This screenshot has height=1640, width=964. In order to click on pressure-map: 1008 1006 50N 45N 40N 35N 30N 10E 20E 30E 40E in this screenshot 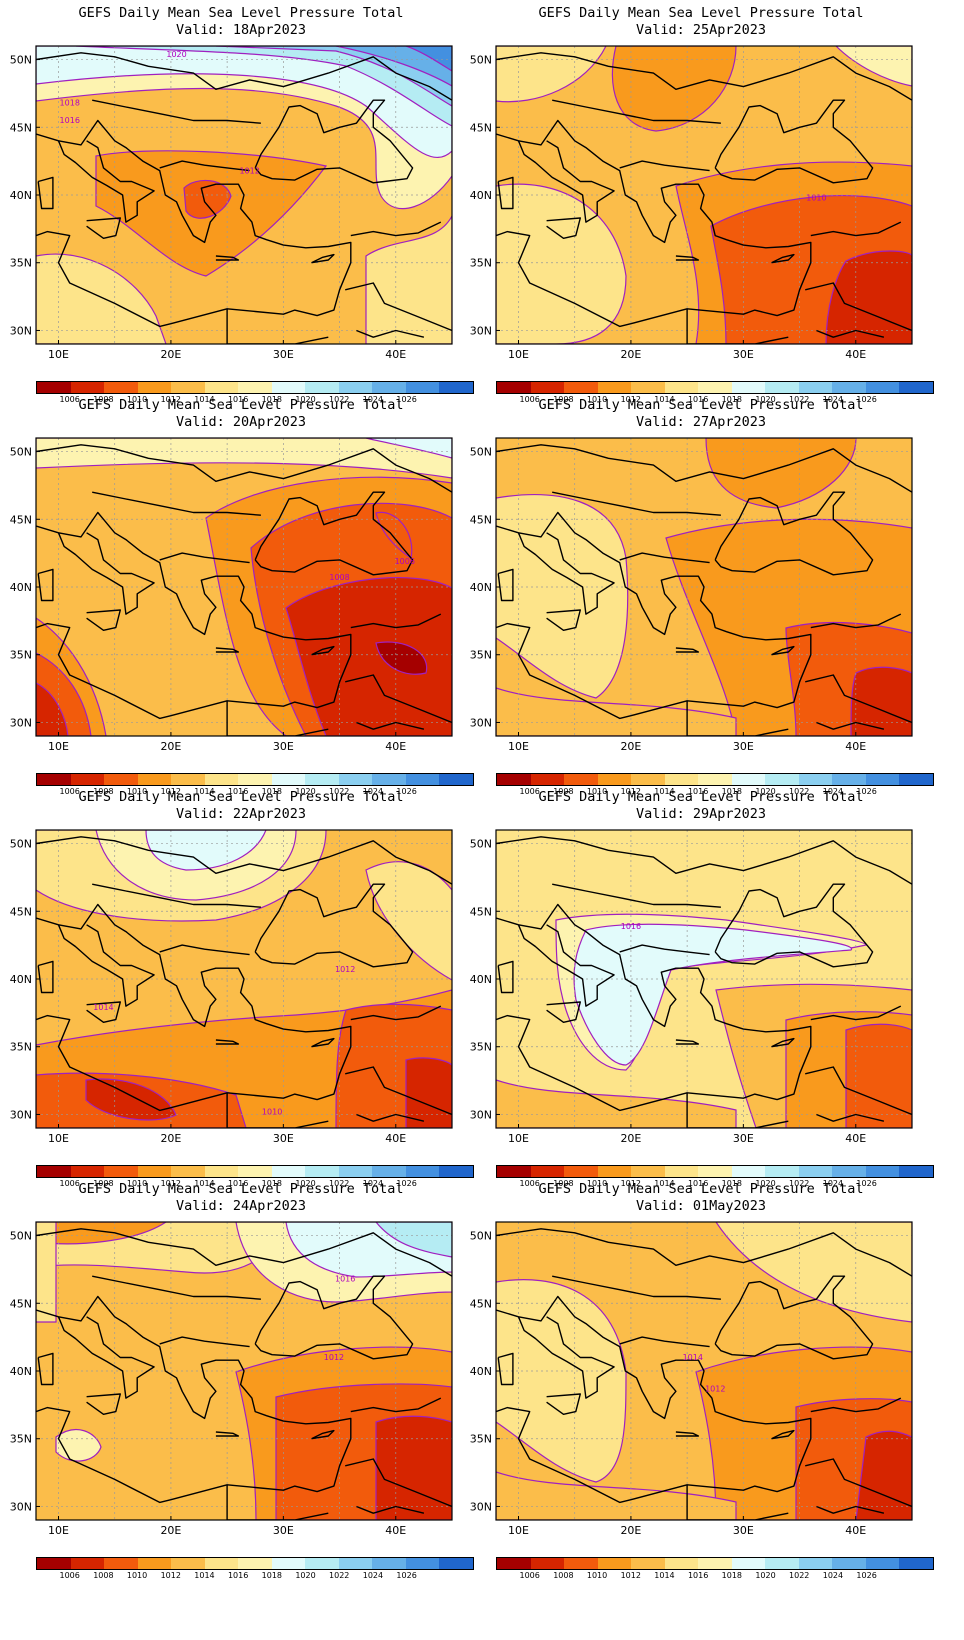, I will do `click(231, 595)`.